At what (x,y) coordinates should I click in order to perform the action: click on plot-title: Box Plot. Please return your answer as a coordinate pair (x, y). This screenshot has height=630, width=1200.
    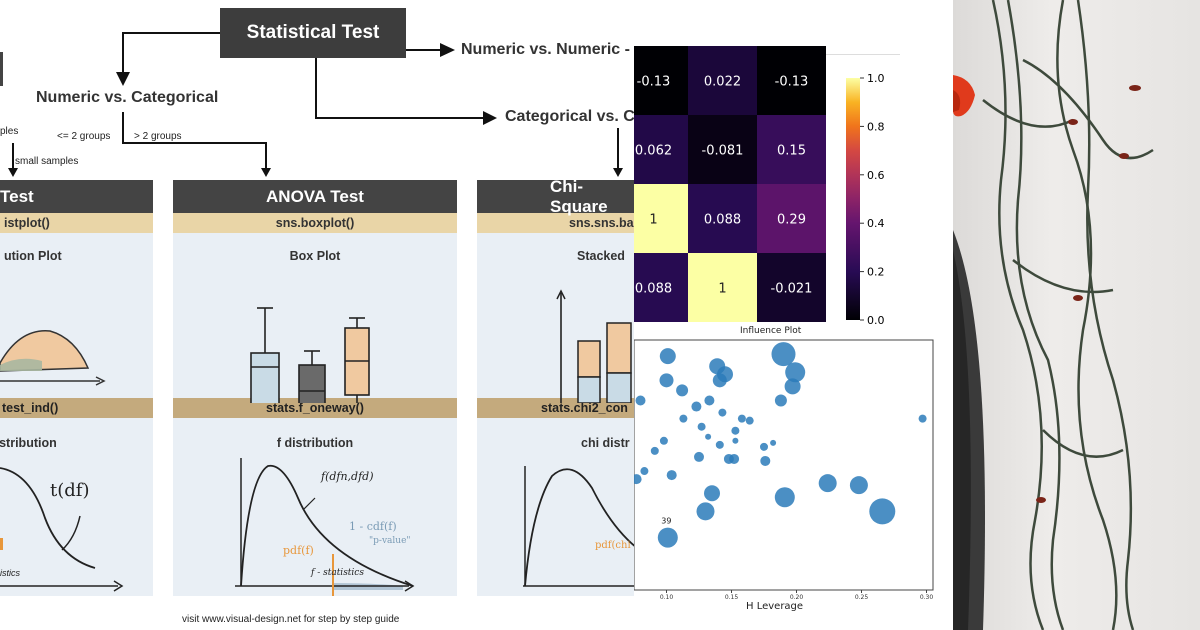
    Looking at the image, I should click on (315, 256).